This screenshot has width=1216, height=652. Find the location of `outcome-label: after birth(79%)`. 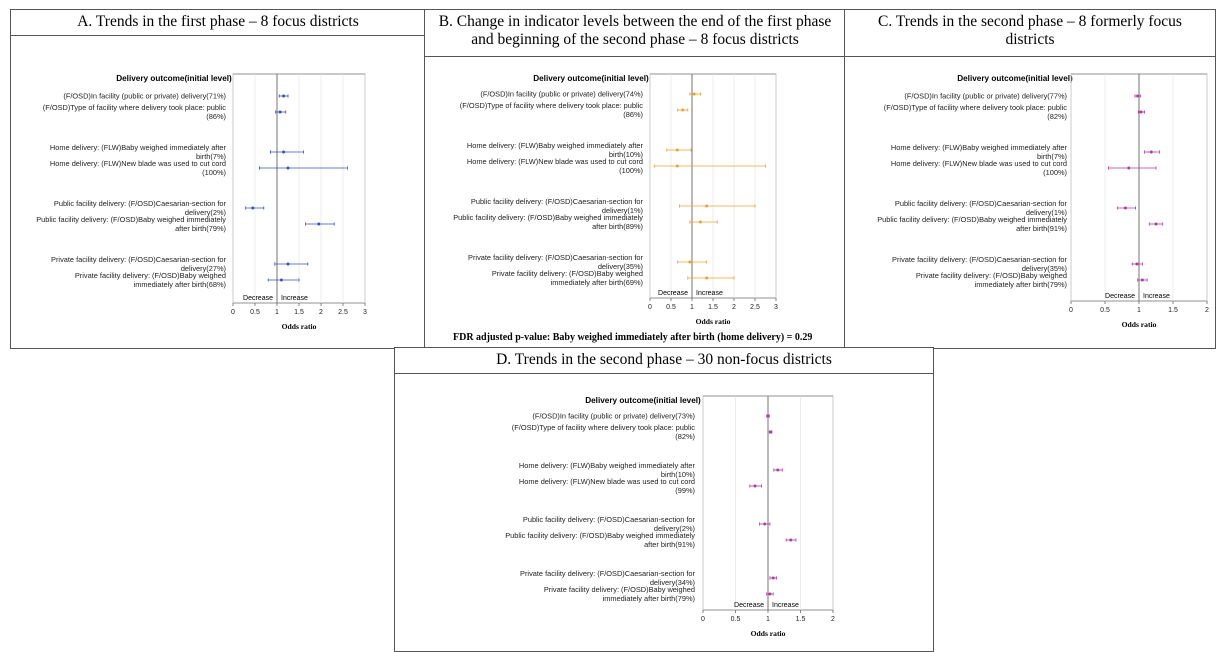

outcome-label: after birth(79%) is located at coordinates (200, 228).